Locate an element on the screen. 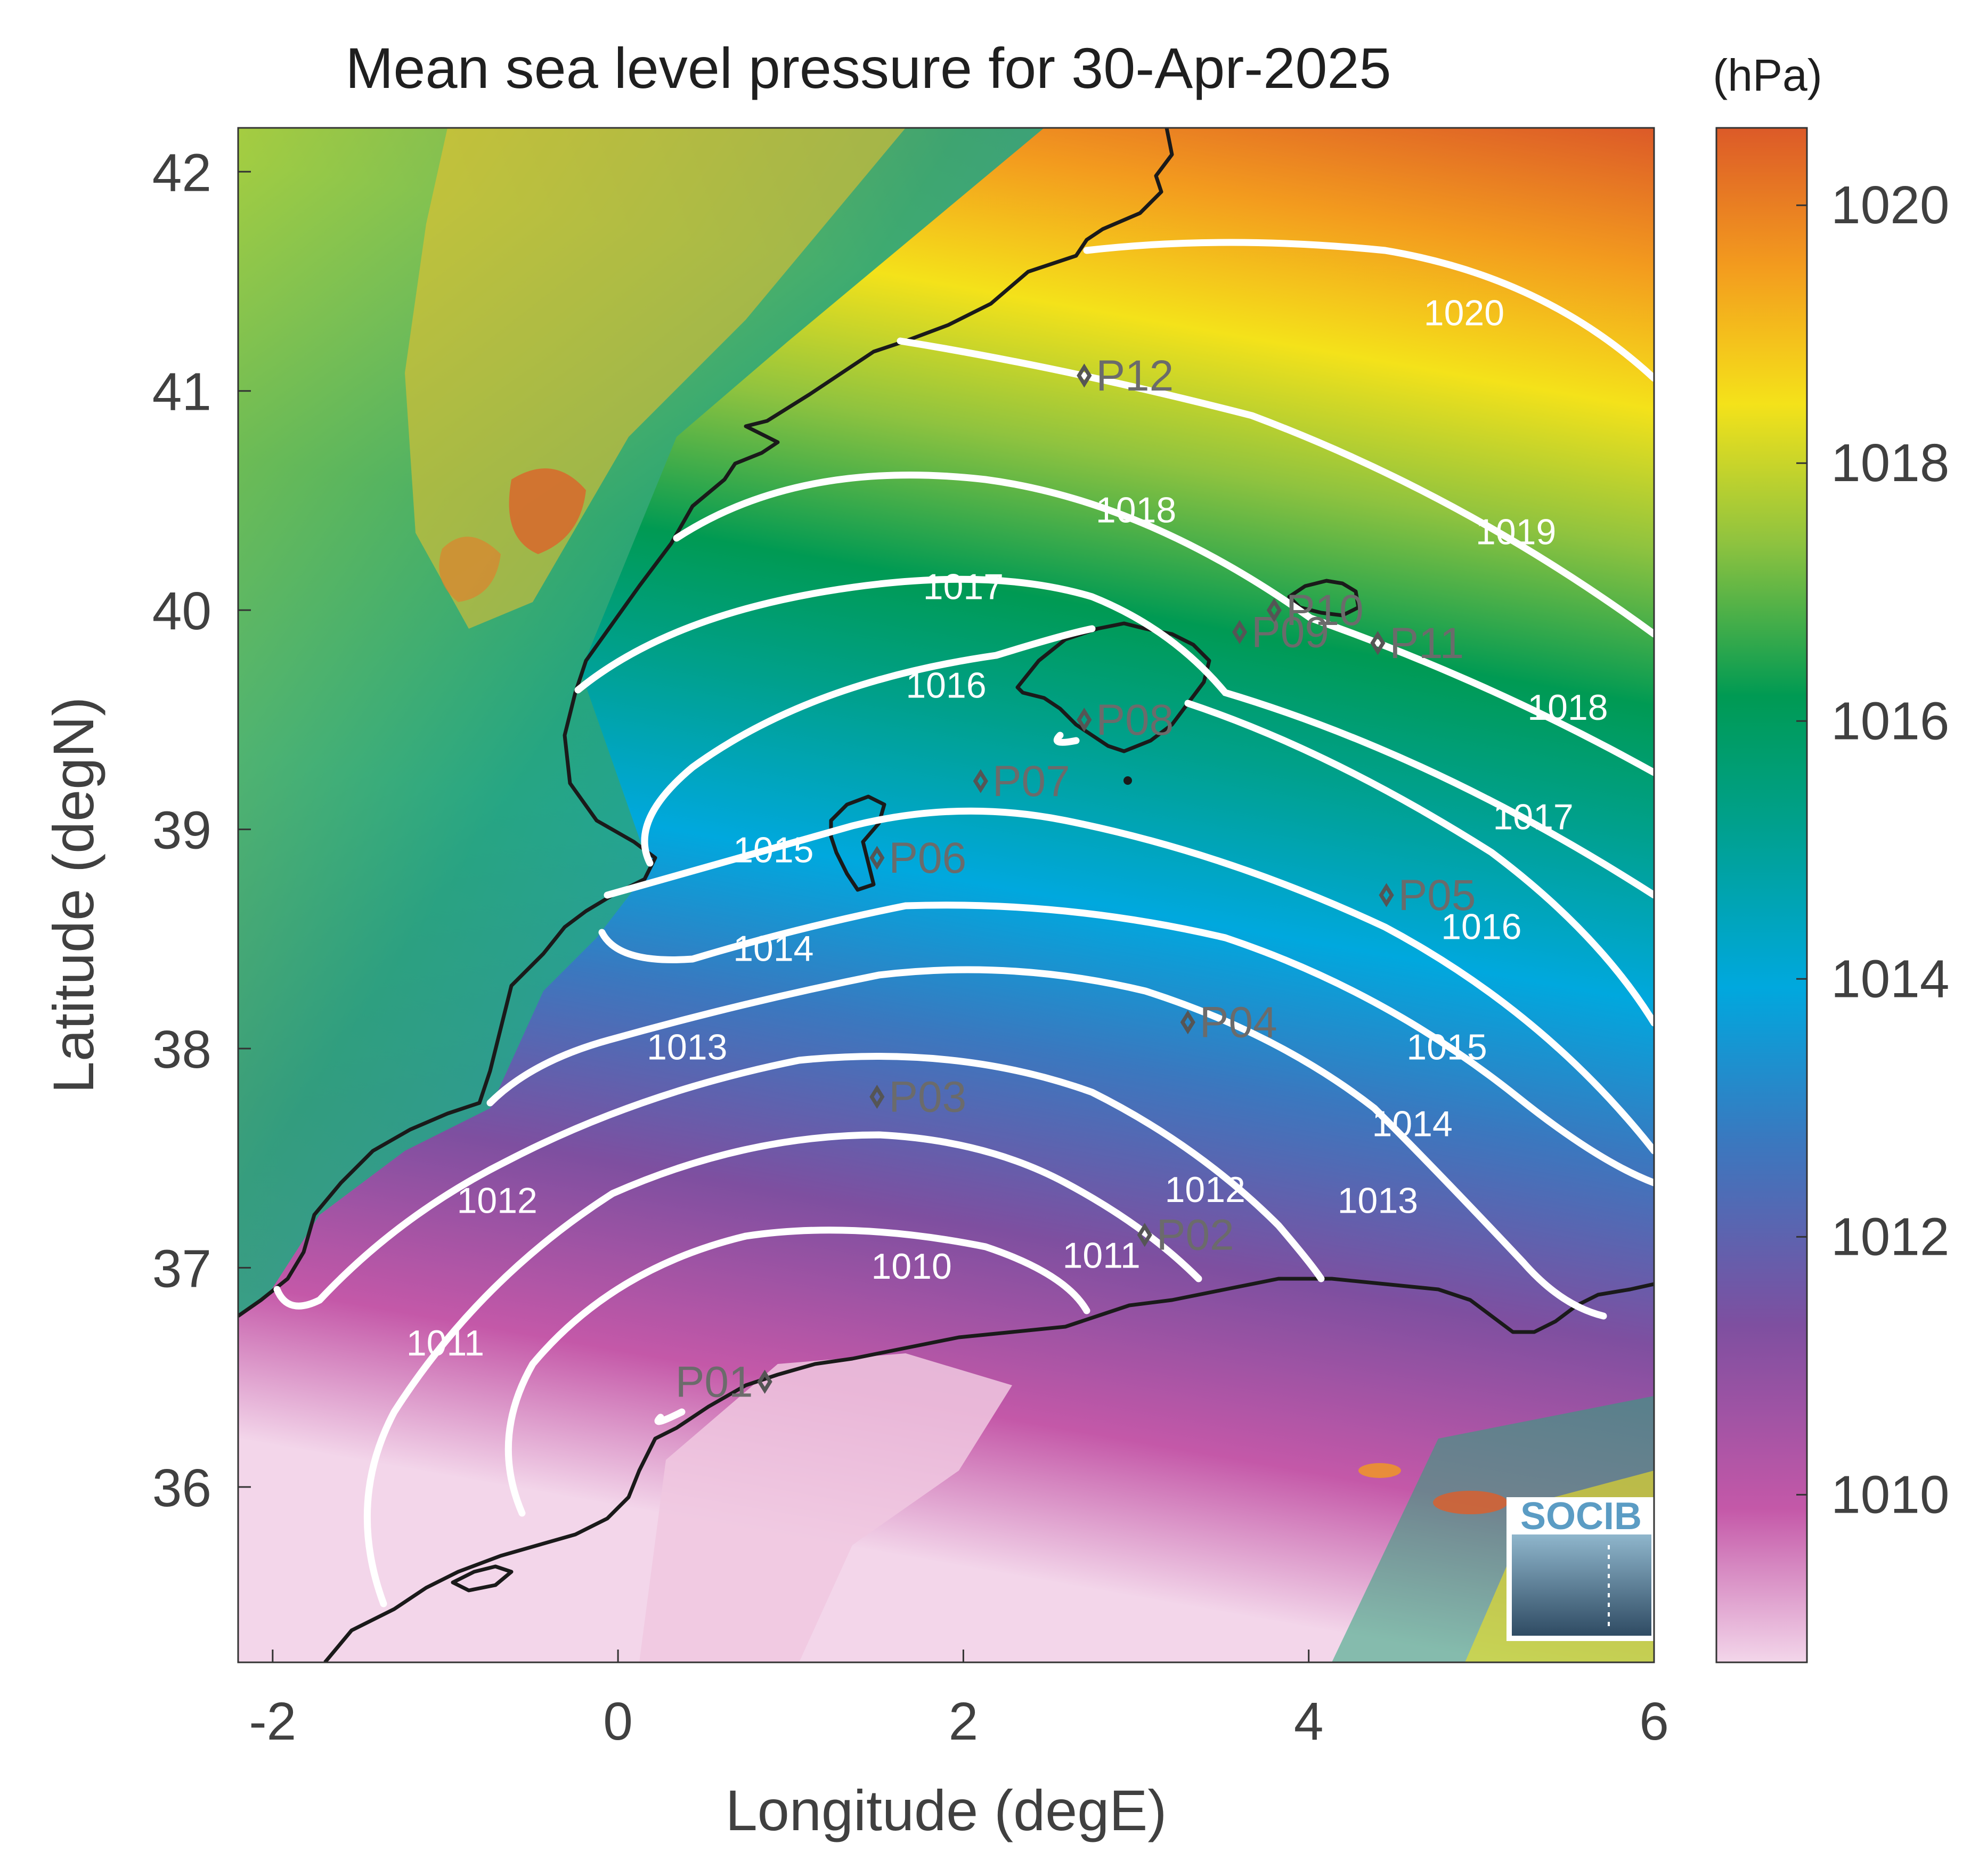 Image resolution: width=1987 pixels, height=1876 pixels. ibiza-island is located at coordinates (858, 843).